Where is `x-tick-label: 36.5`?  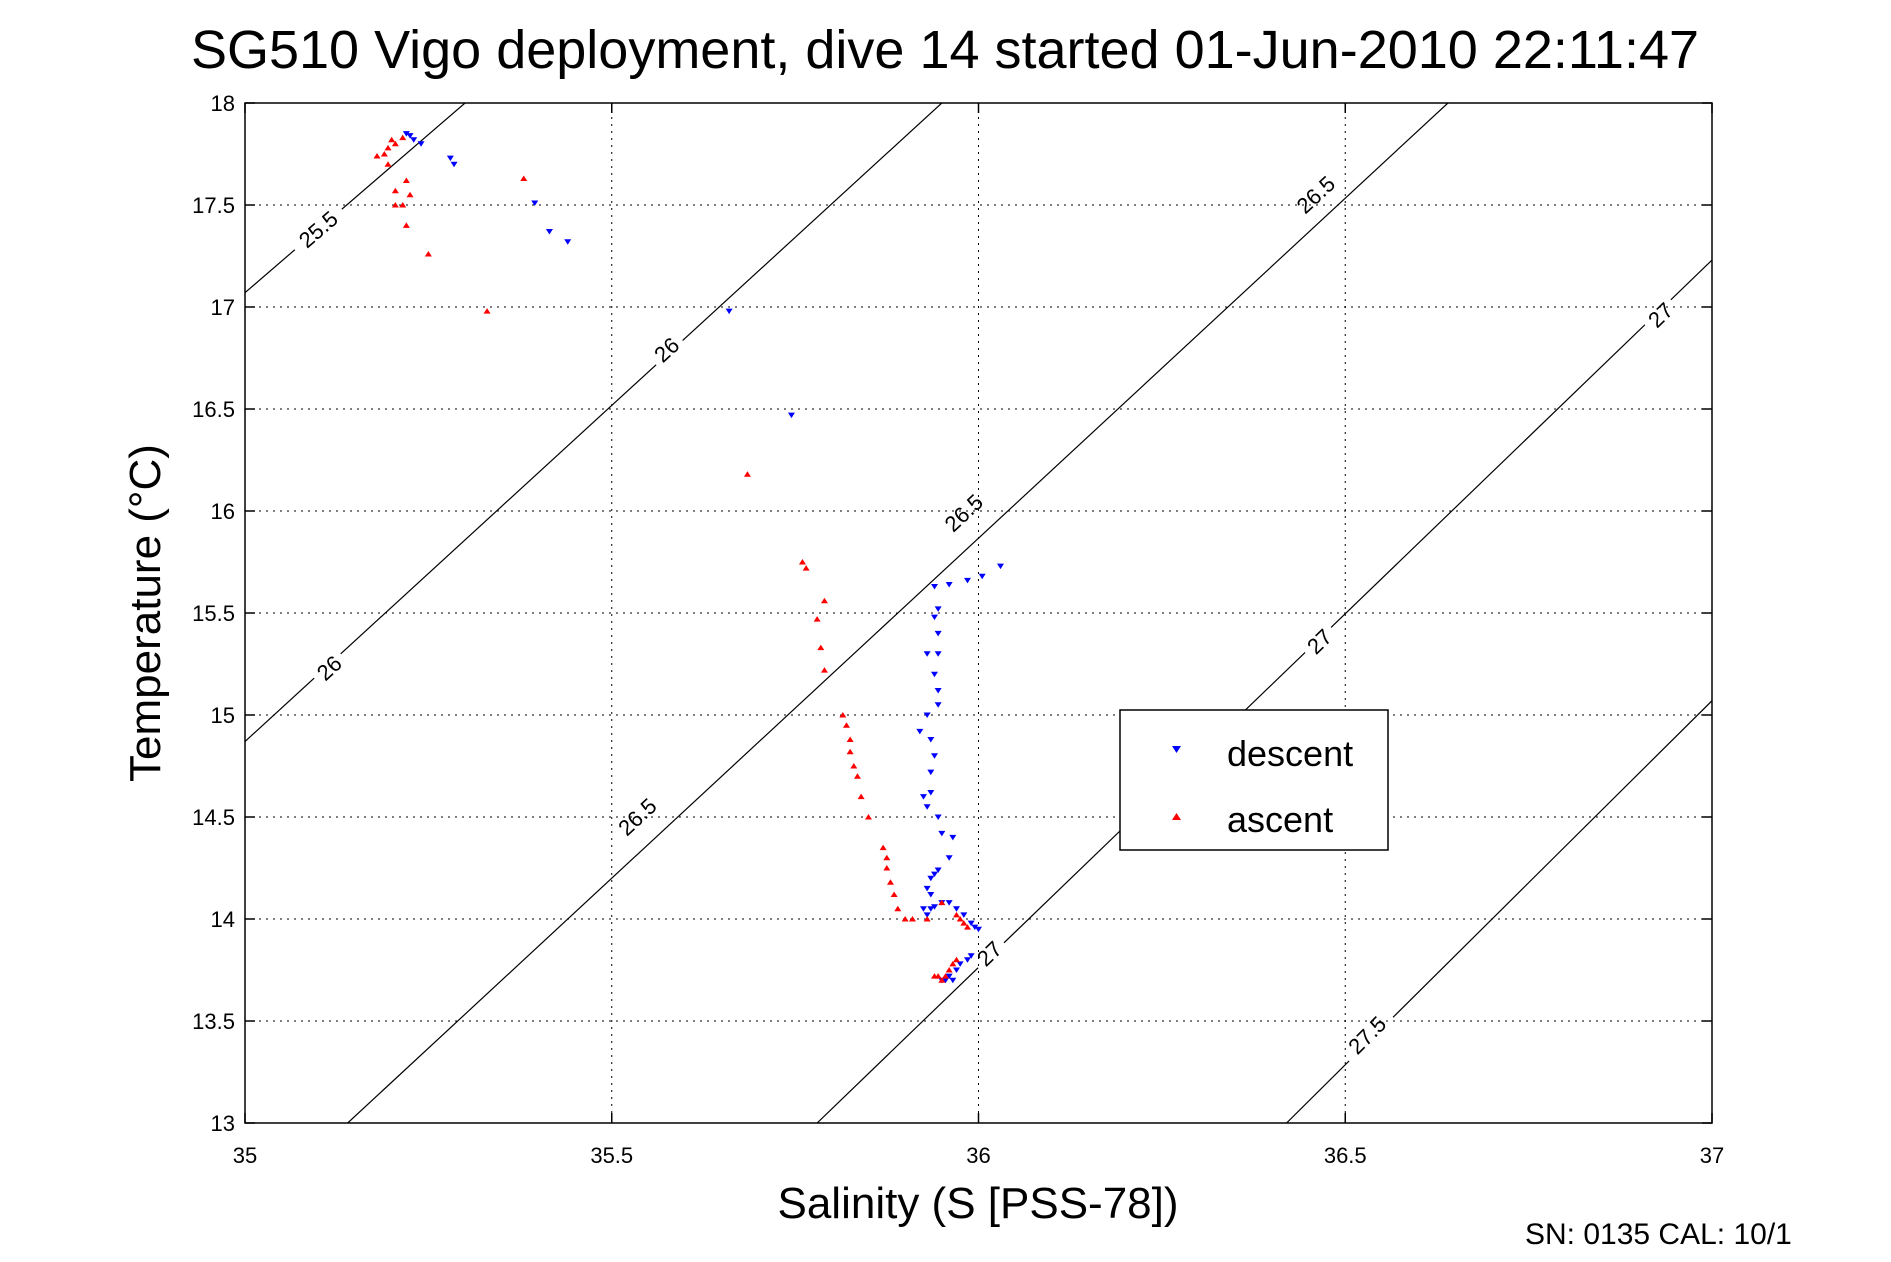 x-tick-label: 36.5 is located at coordinates (1345, 1155).